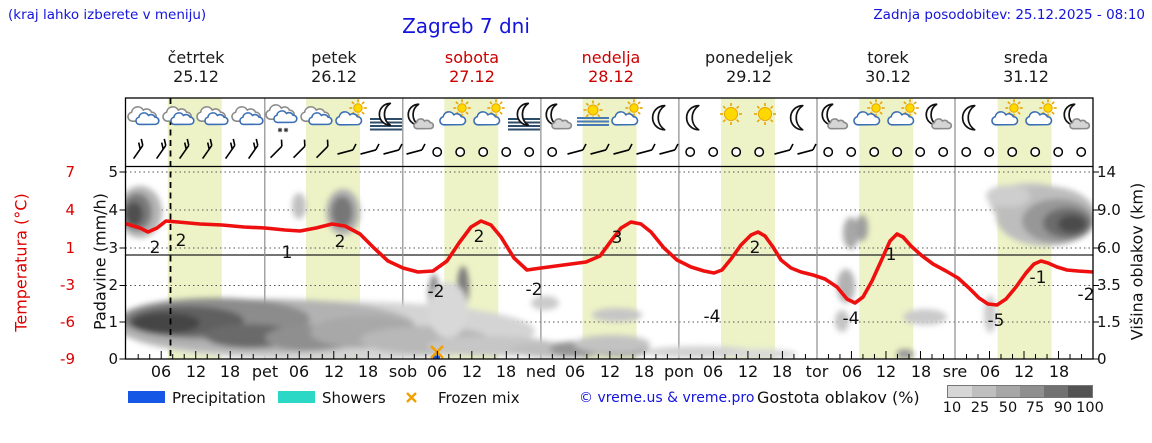 This screenshot has width=1152, height=443. I want to click on day-date: 29.12, so click(749, 76).